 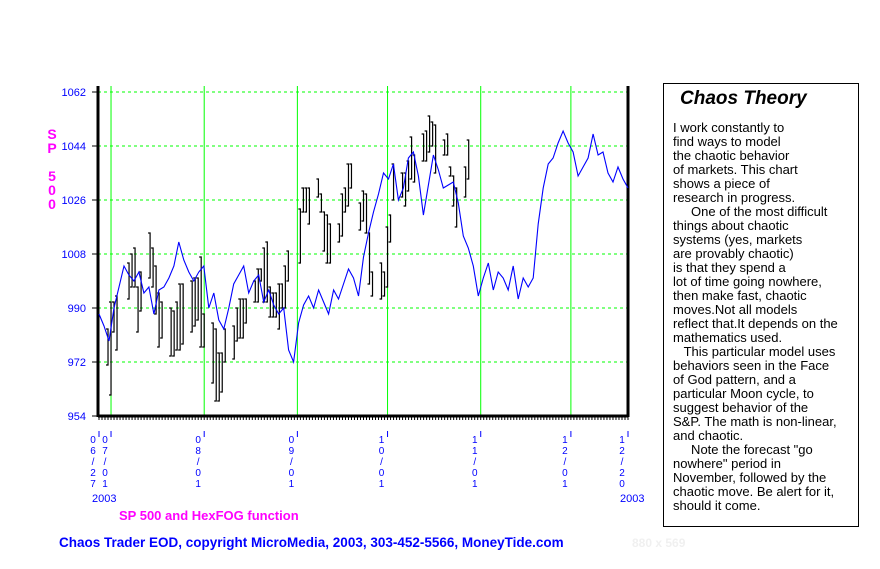 I want to click on panel-line: I work constantly to, so click(x=729, y=127).